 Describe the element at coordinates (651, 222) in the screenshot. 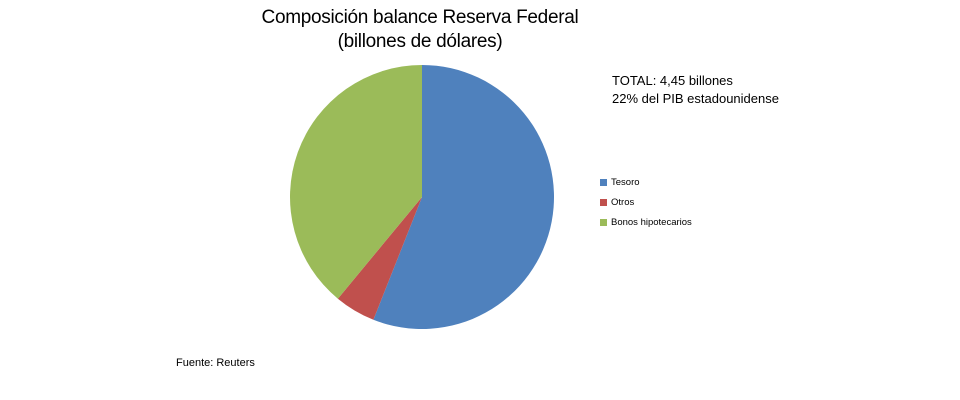

I see `legend-label: Bonos hipotecarios` at that location.